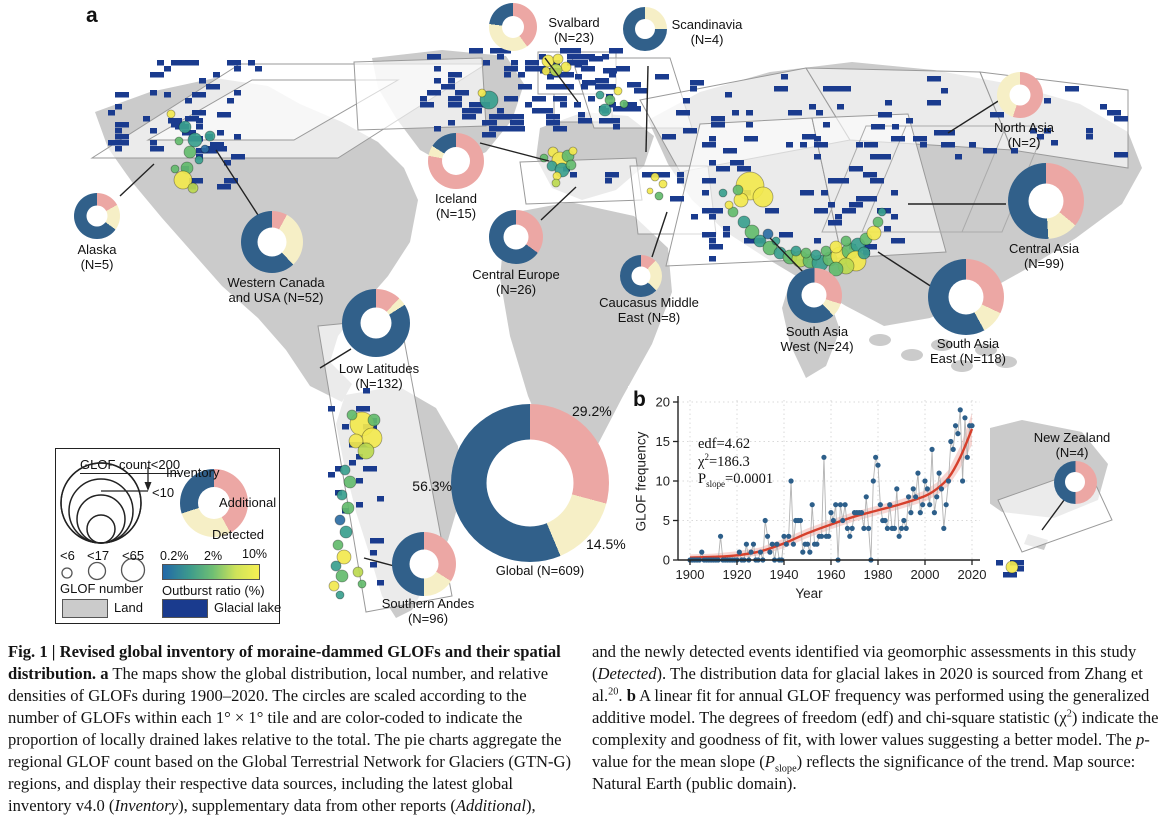  Describe the element at coordinates (276, 290) in the screenshot. I see `label-western-canada: Western Canada and USA (N=52)` at that location.